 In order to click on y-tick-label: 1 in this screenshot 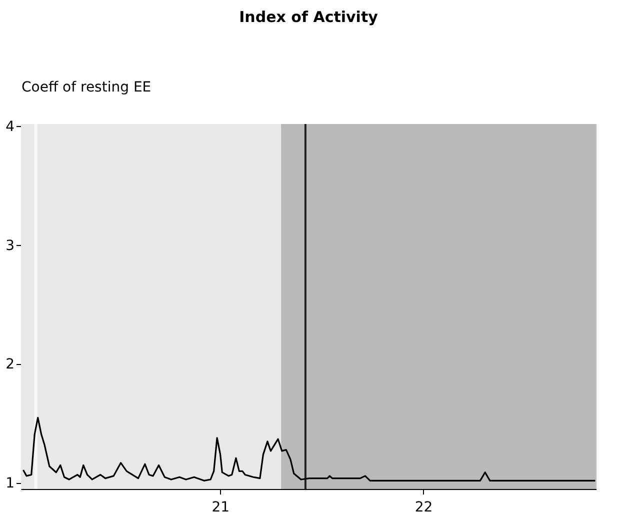, I will do `click(10, 484)`.